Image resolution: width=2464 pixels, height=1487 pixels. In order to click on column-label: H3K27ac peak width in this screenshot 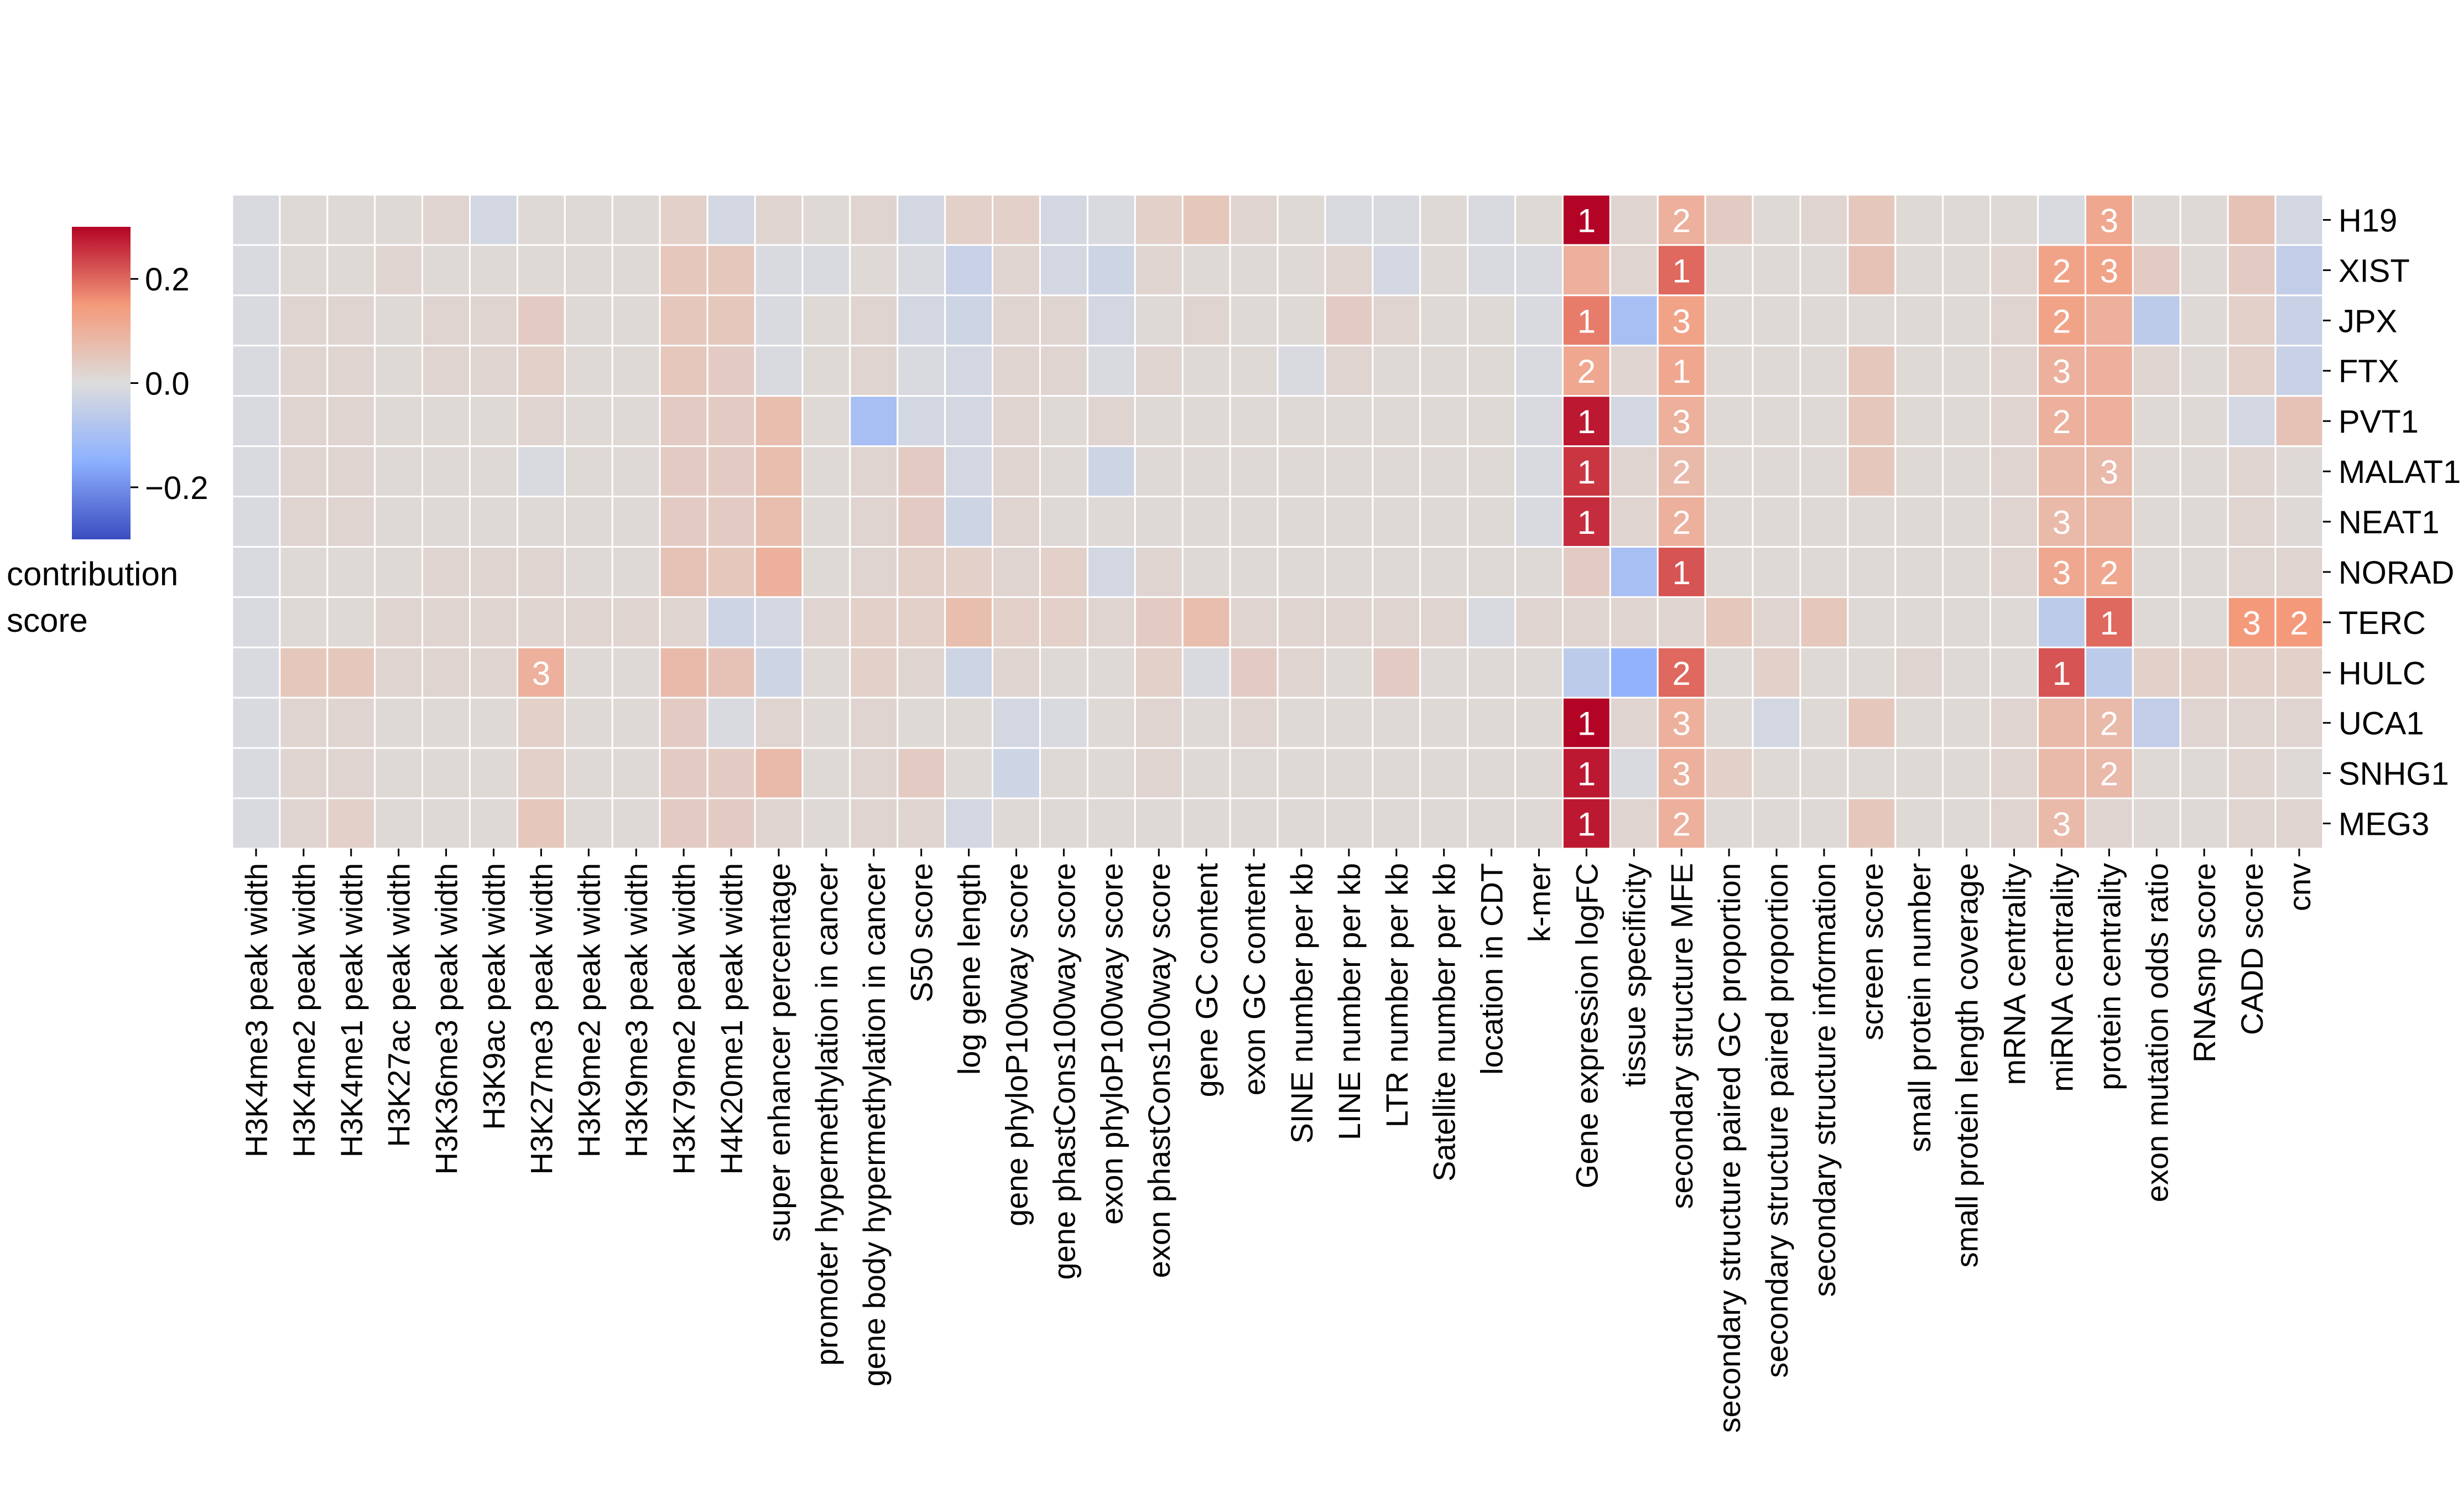, I will do `click(399, 1005)`.